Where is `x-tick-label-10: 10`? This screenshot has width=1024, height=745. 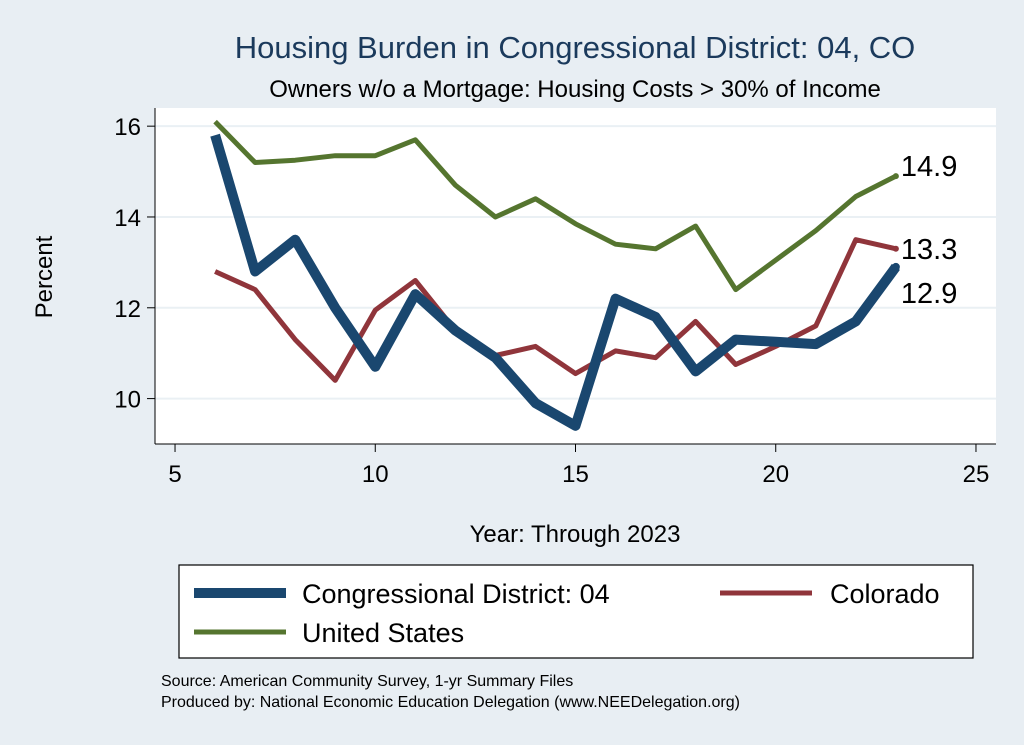 x-tick-label-10: 10 is located at coordinates (375, 474).